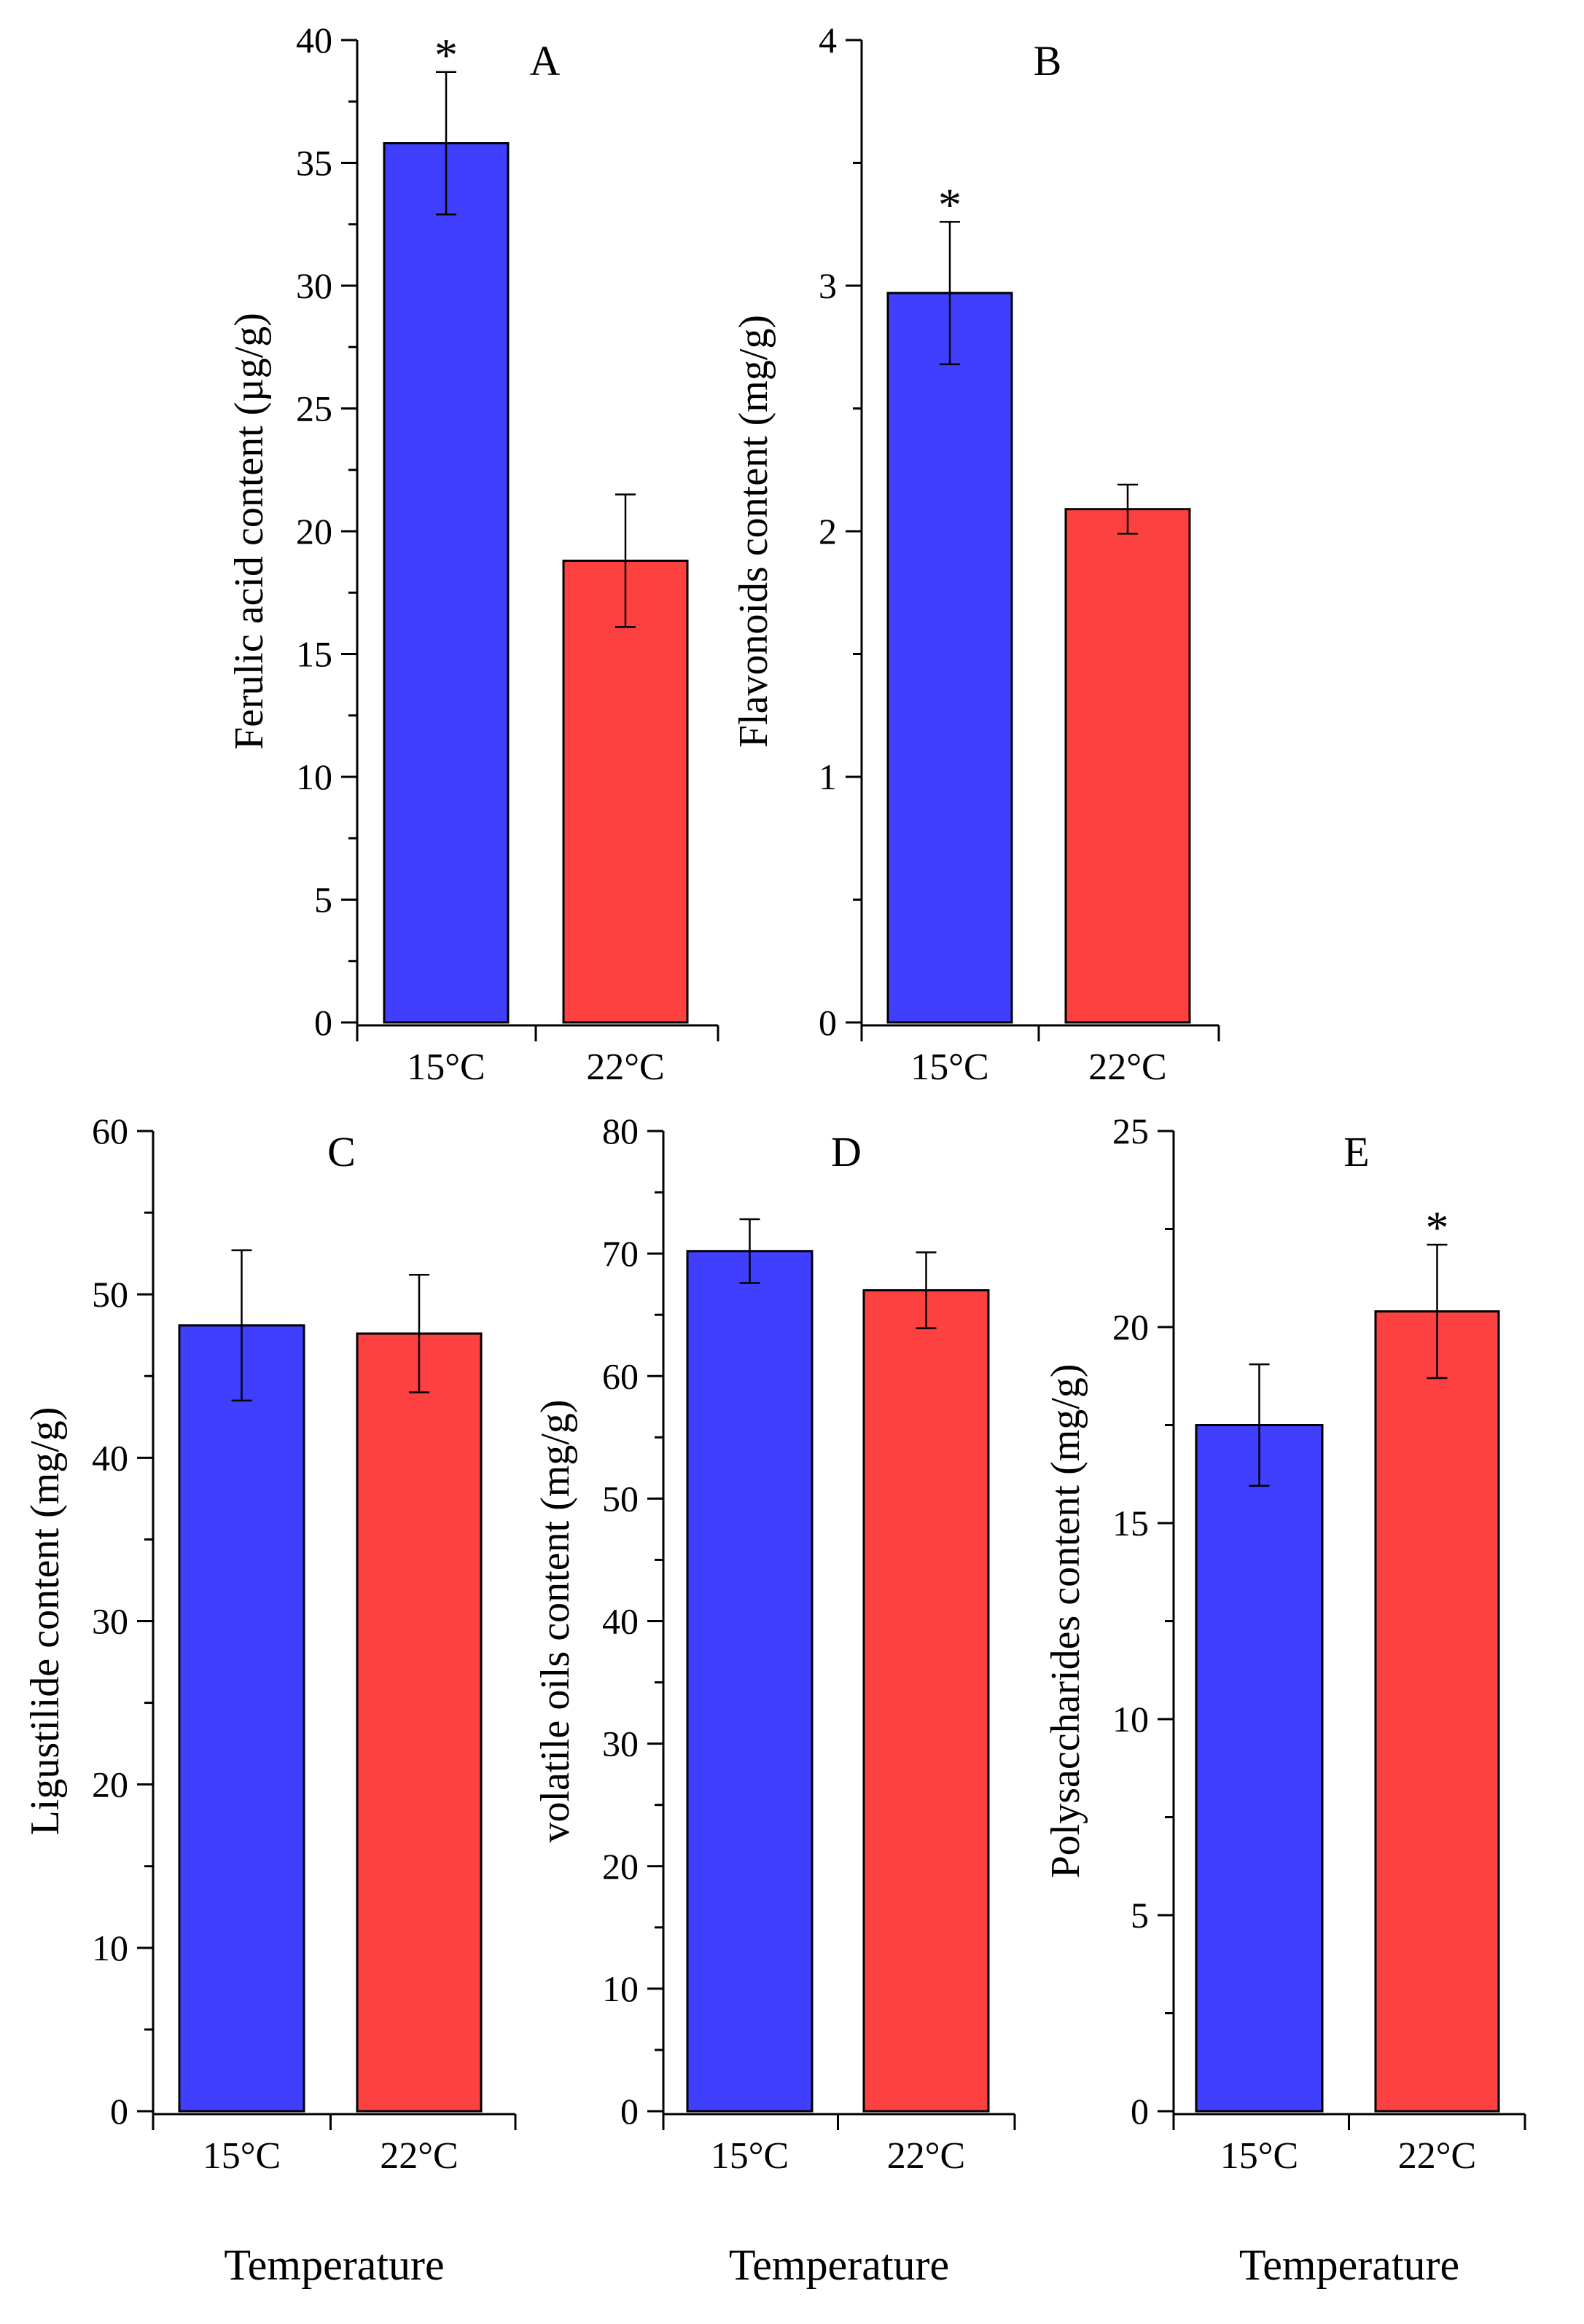 The height and width of the screenshot is (2324, 1584). I want to click on y-tick-label: 70, so click(620, 1253).